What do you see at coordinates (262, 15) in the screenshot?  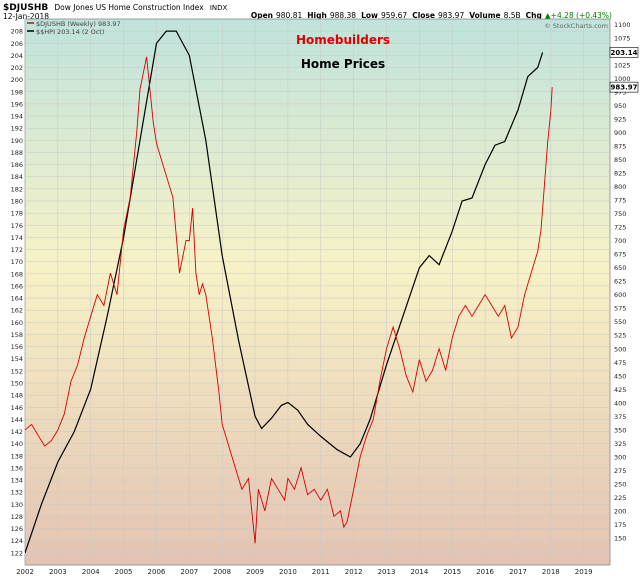 I see `stat-label: Open` at bounding box center [262, 15].